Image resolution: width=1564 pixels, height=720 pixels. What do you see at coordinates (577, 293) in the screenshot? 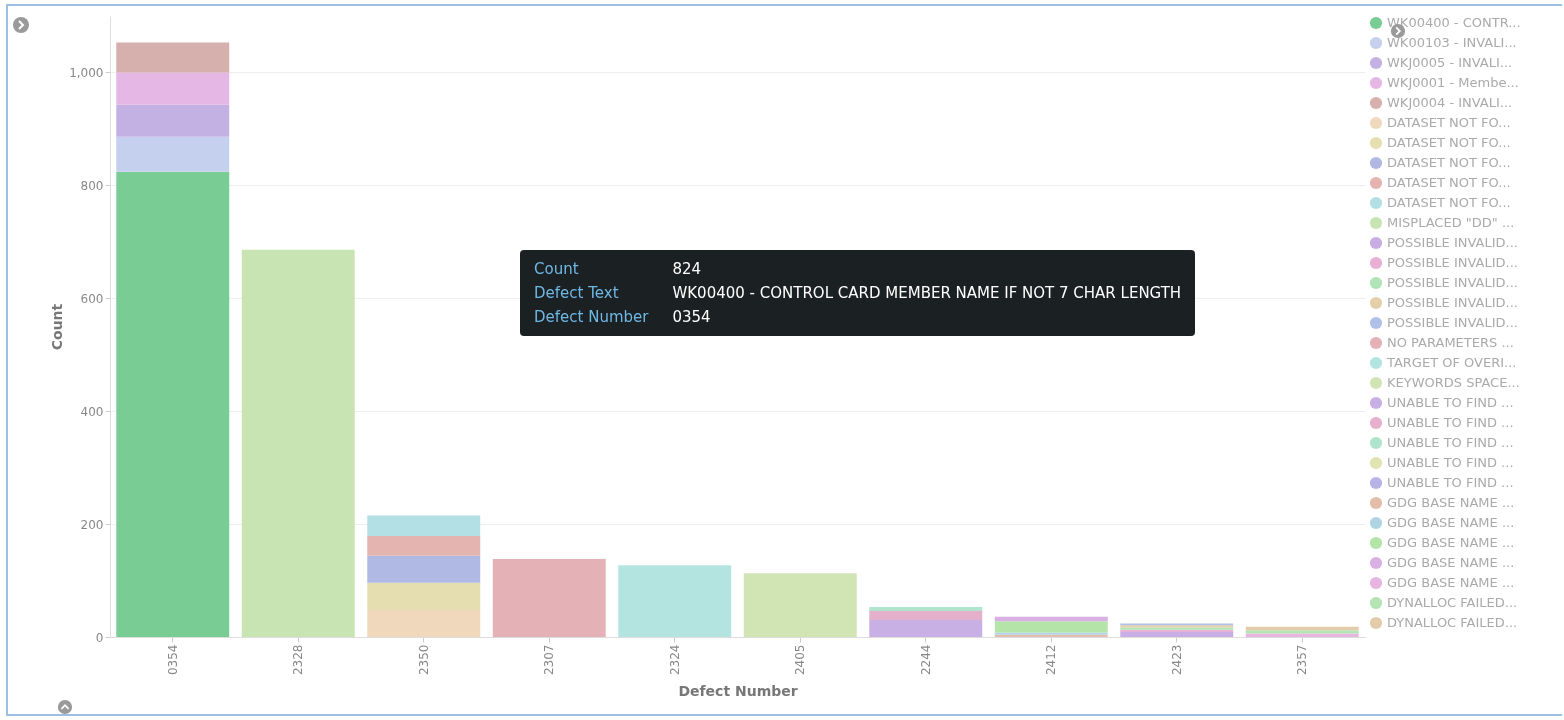
I see `annotation: Defect Text` at bounding box center [577, 293].